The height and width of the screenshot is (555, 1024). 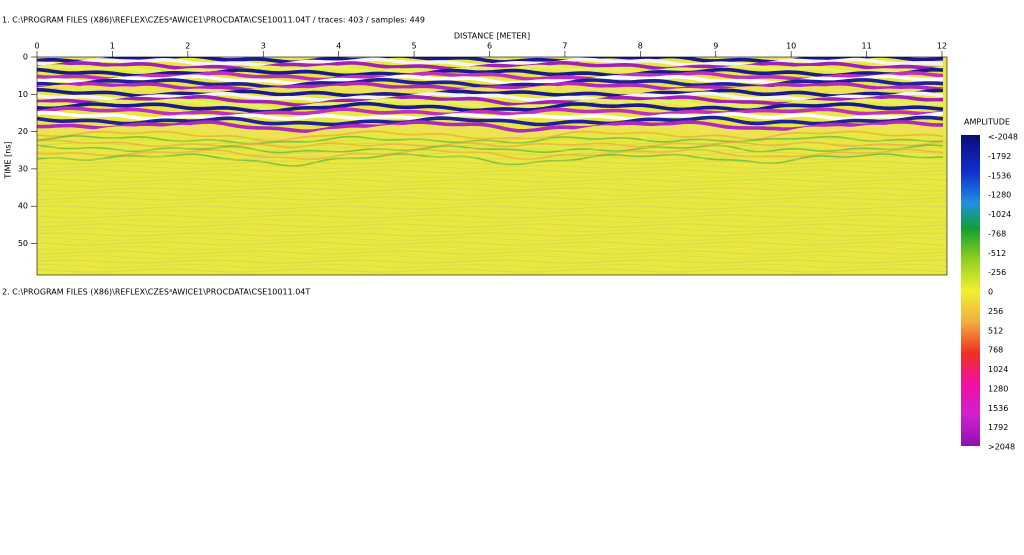 I want to click on x-axis-label: DISTANCE [METER], so click(x=492, y=36).